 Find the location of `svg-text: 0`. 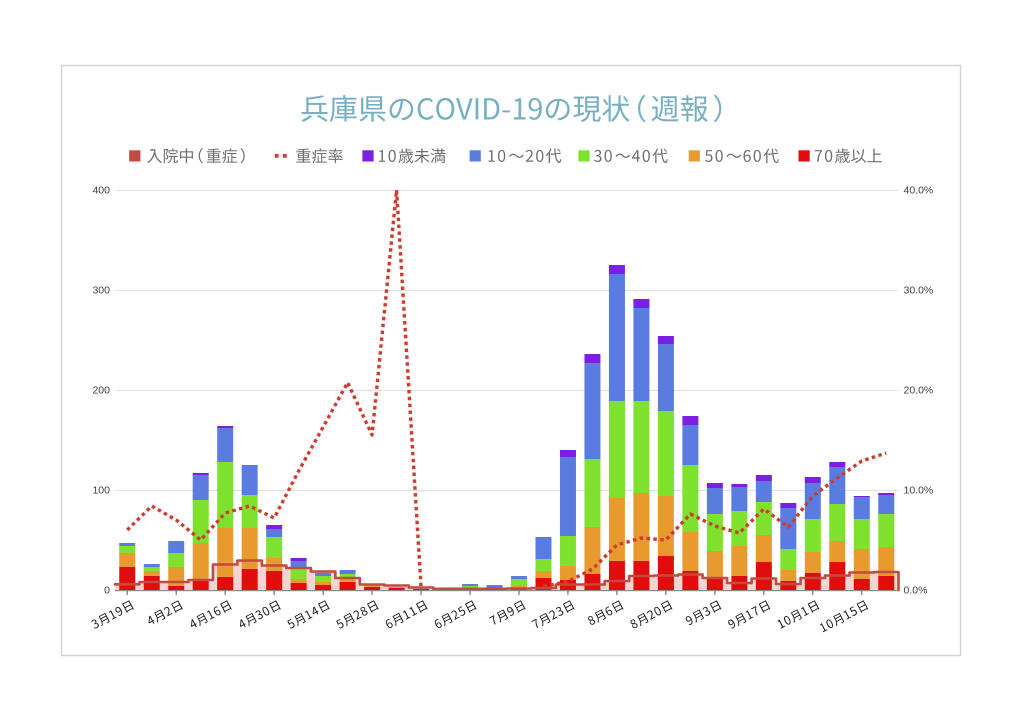

svg-text: 0 is located at coordinates (107, 591).